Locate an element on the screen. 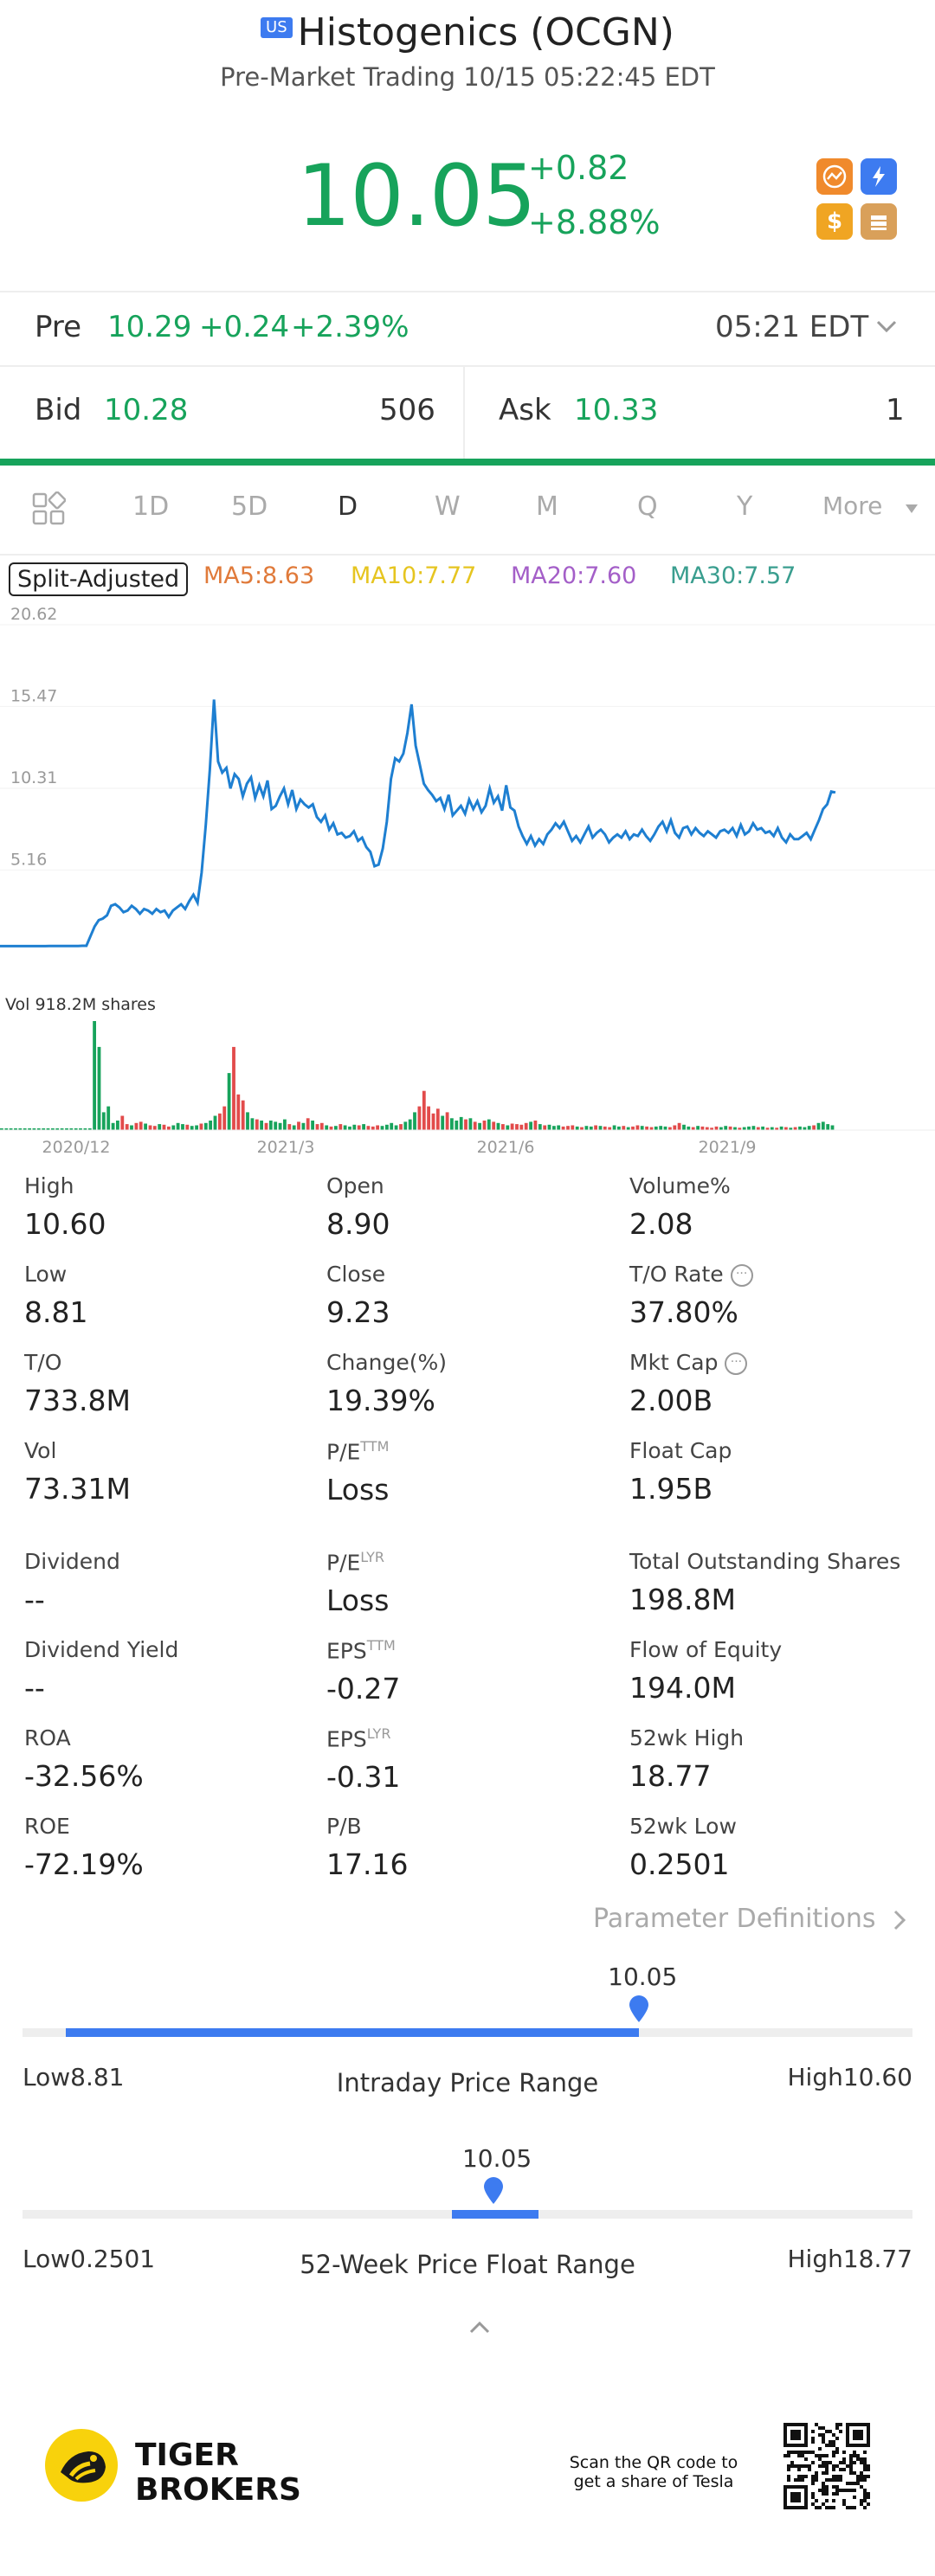  y-tick-label: 20.62 is located at coordinates (33, 615).